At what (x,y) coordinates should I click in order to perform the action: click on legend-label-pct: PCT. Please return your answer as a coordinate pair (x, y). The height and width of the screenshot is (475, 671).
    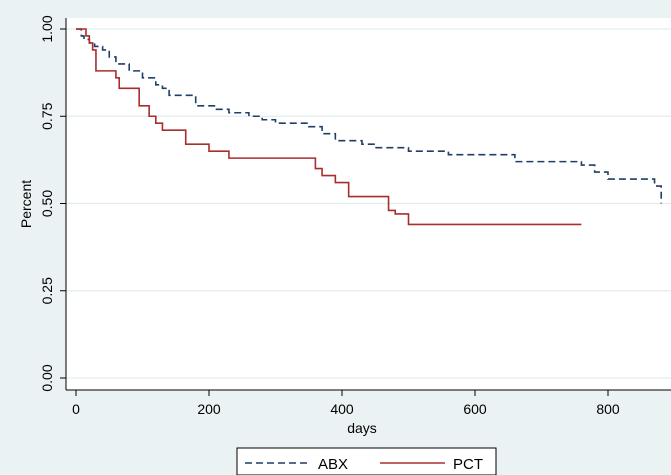
    Looking at the image, I should click on (468, 464).